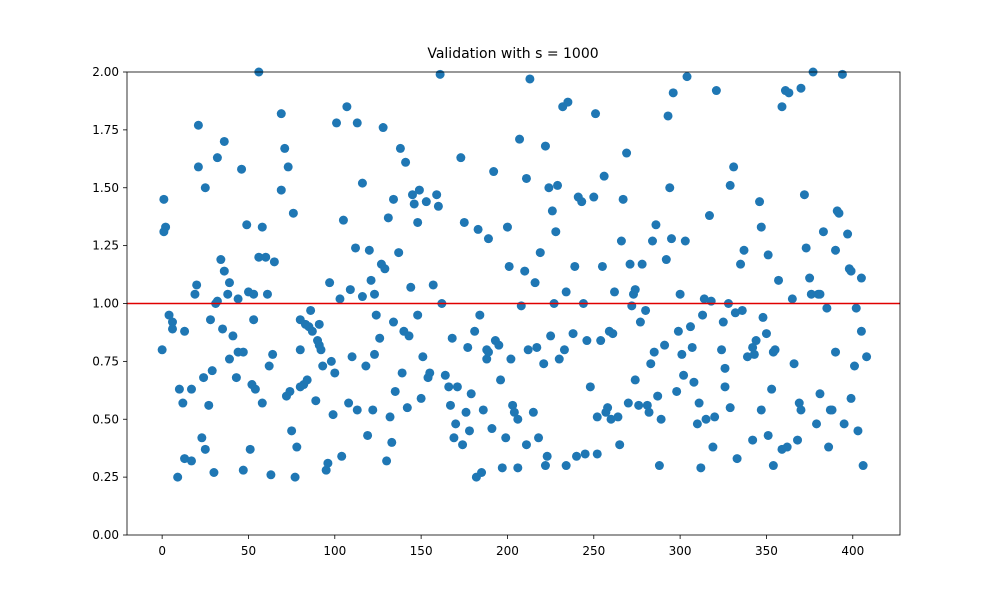 The height and width of the screenshot is (600, 1000). I want to click on chart-title: Validation with s = 1000, so click(512, 54).